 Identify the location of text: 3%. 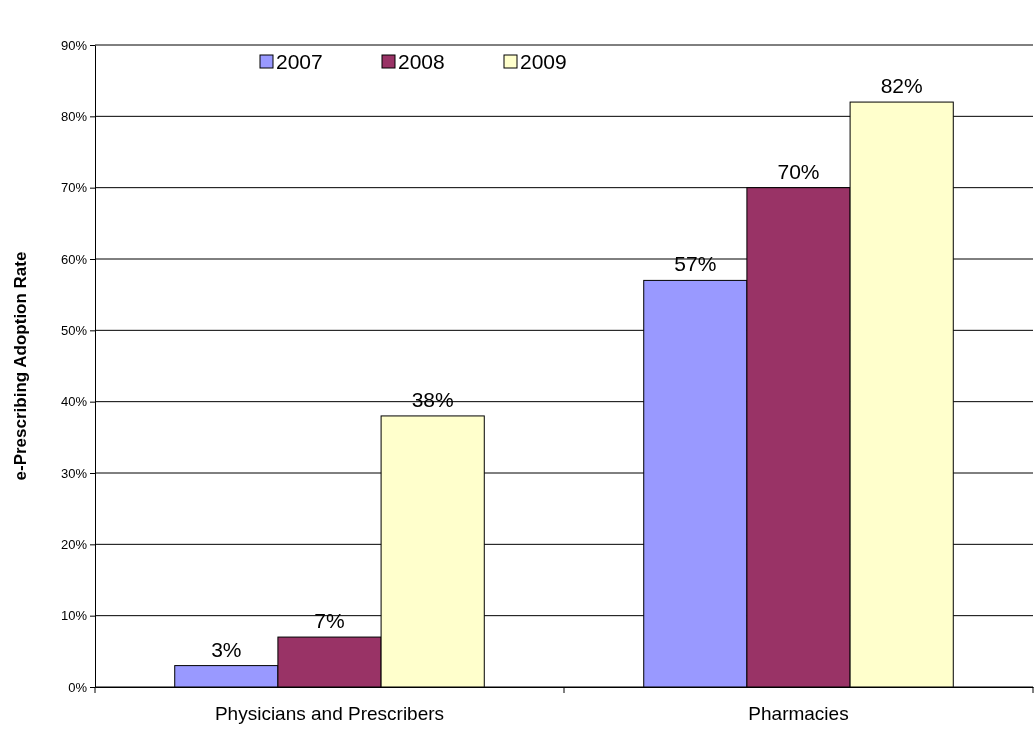
(226, 649).